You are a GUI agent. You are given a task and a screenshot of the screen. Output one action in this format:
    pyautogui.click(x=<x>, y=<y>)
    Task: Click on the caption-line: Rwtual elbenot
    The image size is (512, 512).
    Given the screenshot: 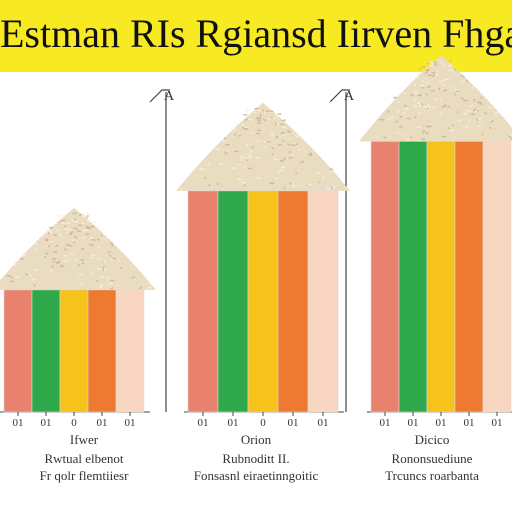 What is the action you would take?
    pyautogui.click(x=84, y=458)
    